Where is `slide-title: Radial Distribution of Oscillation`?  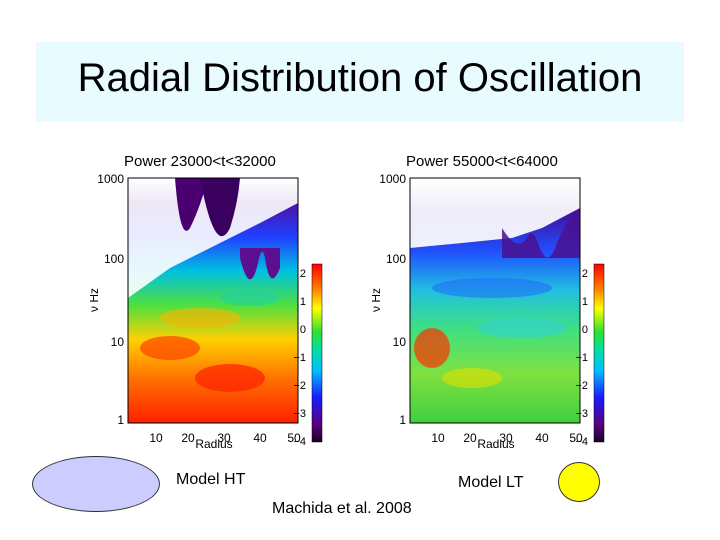 slide-title: Radial Distribution of Oscillation is located at coordinates (360, 78).